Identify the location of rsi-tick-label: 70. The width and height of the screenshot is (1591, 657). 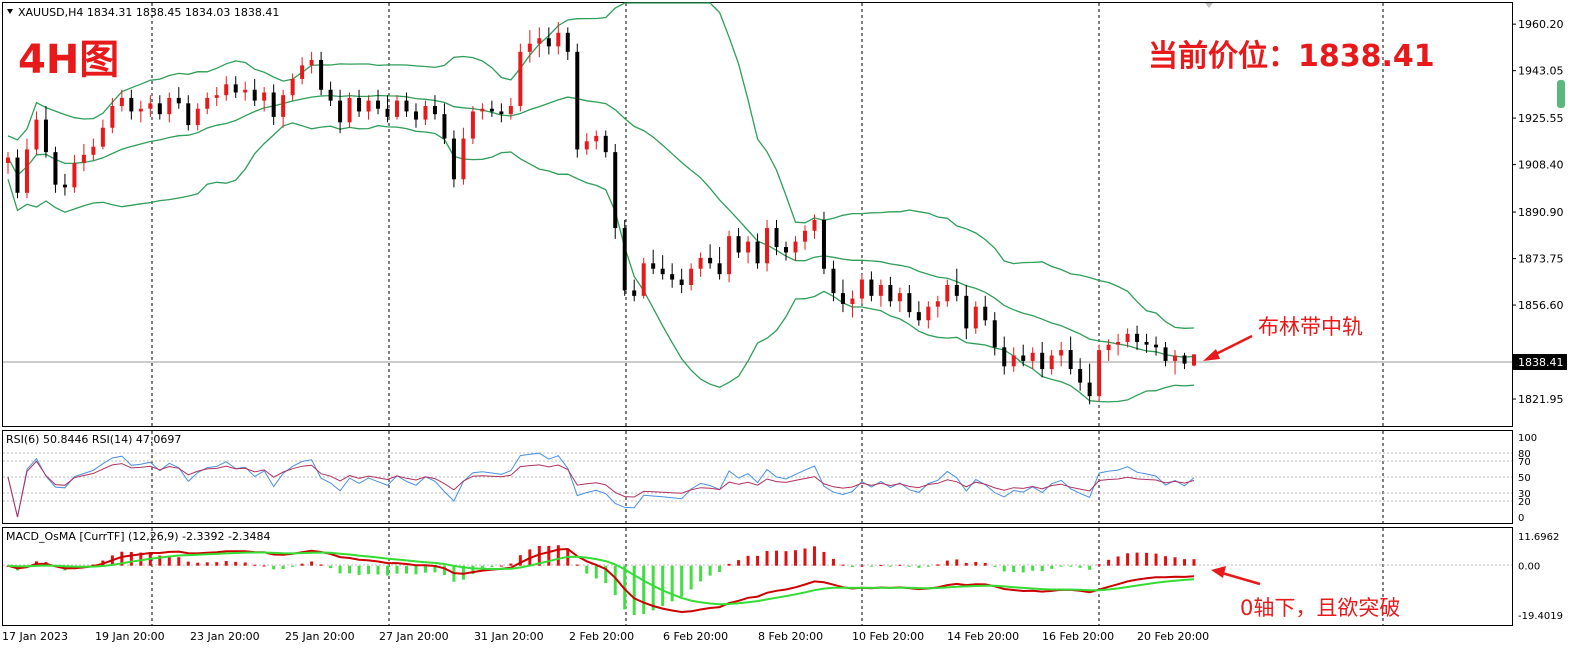
(1524, 462).